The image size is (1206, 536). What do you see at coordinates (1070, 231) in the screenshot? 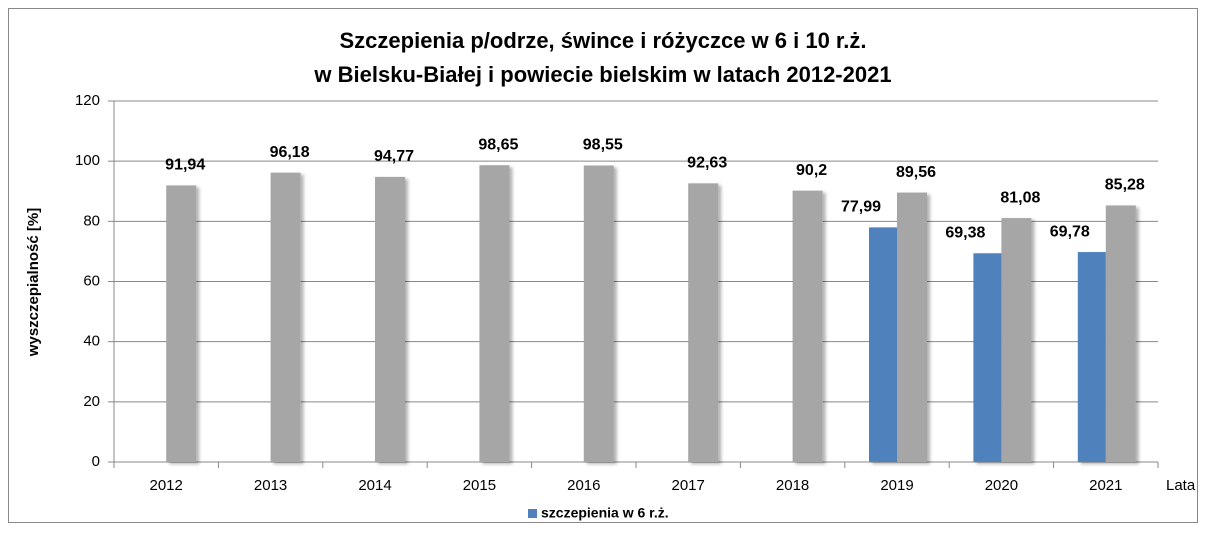
I see `value-label: 69,78` at bounding box center [1070, 231].